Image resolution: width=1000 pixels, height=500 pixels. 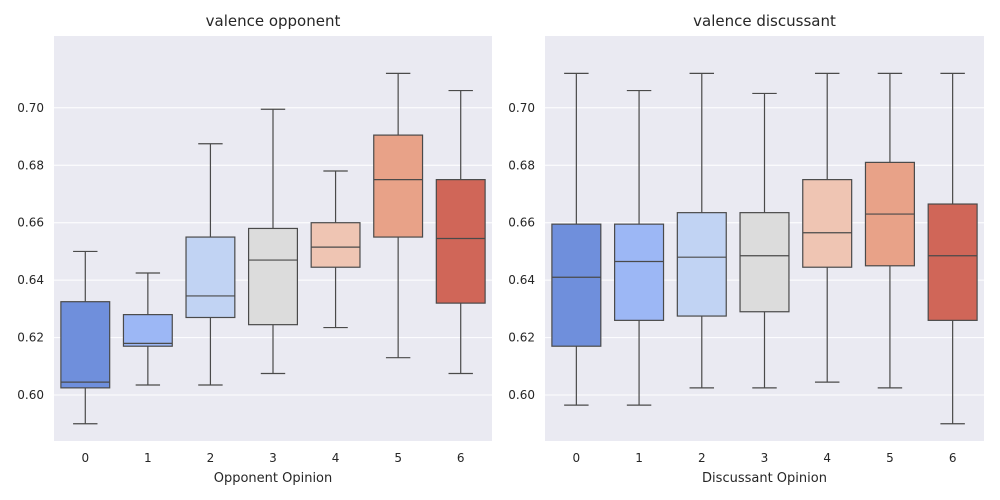 I want to click on x-axis-label: Opponent Opinion, so click(x=273, y=478).